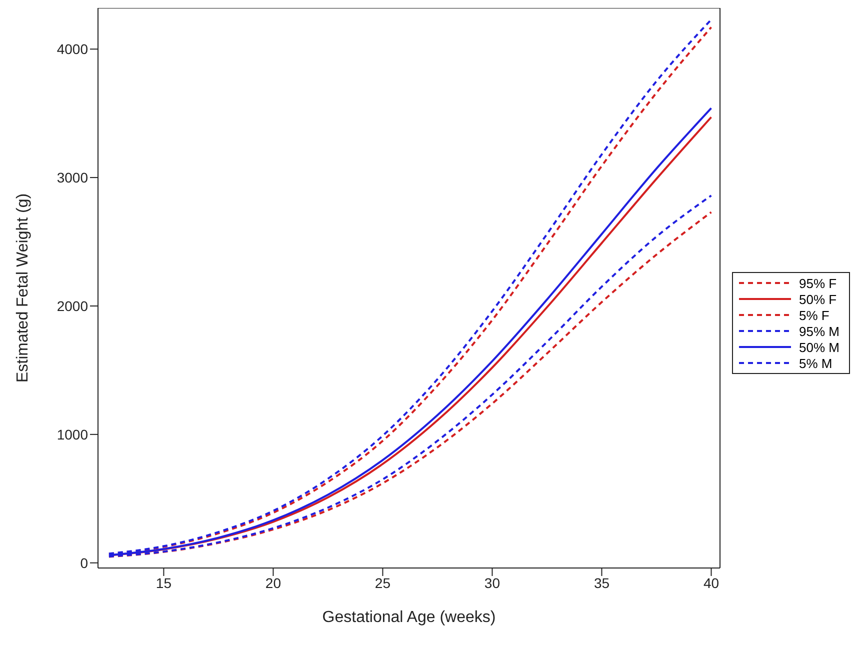  What do you see at coordinates (819, 347) in the screenshot?
I see `legend-label: 50% M` at bounding box center [819, 347].